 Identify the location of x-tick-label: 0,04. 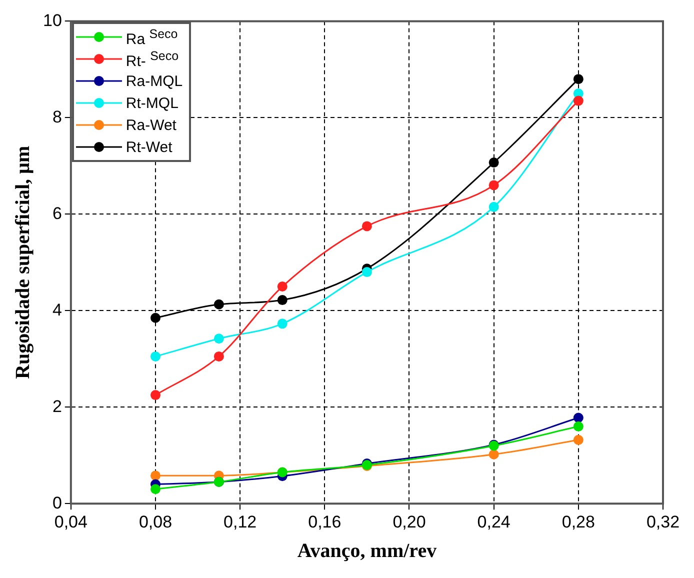
(71, 522).